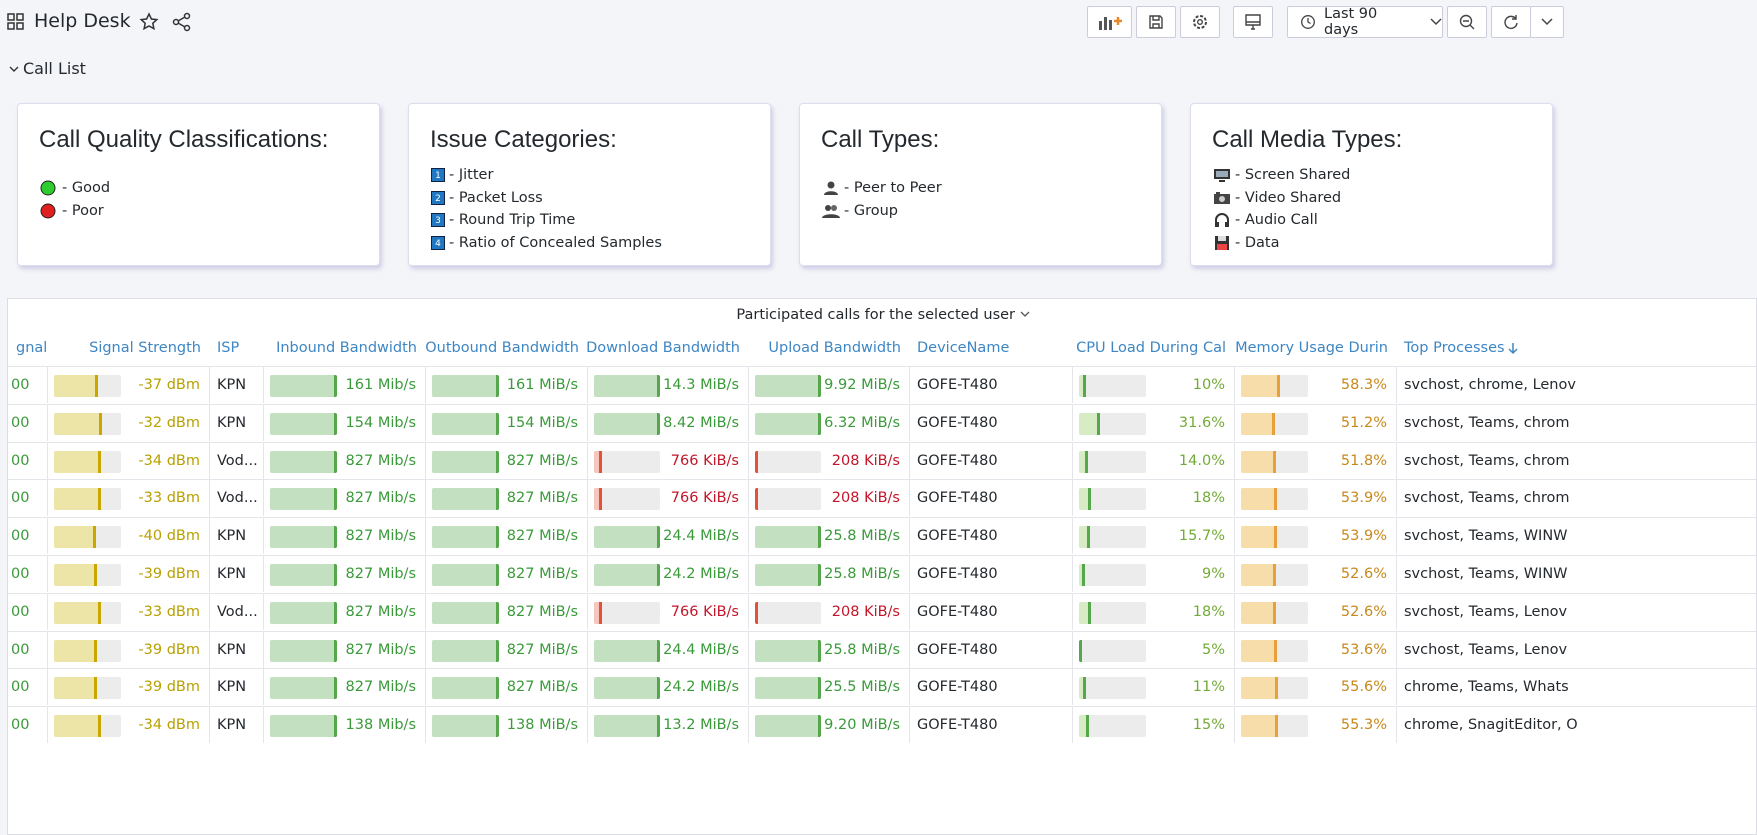 The width and height of the screenshot is (1757, 835). Describe the element at coordinates (1153, 498) in the screenshot. I see `table-cell: 18%` at that location.